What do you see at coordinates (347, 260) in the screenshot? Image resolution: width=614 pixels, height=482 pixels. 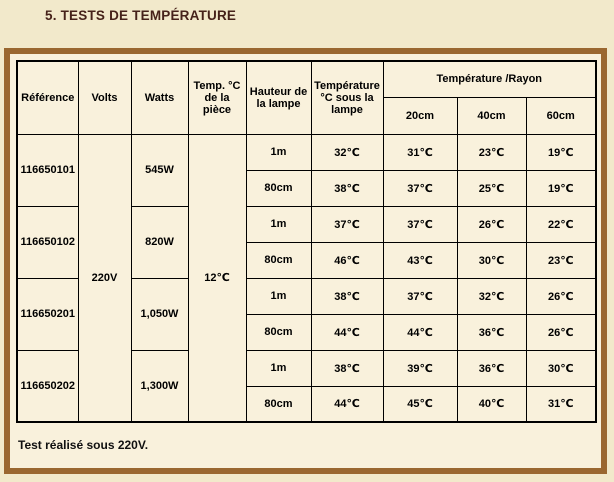 I see `cell-under-lamp: 46℃` at bounding box center [347, 260].